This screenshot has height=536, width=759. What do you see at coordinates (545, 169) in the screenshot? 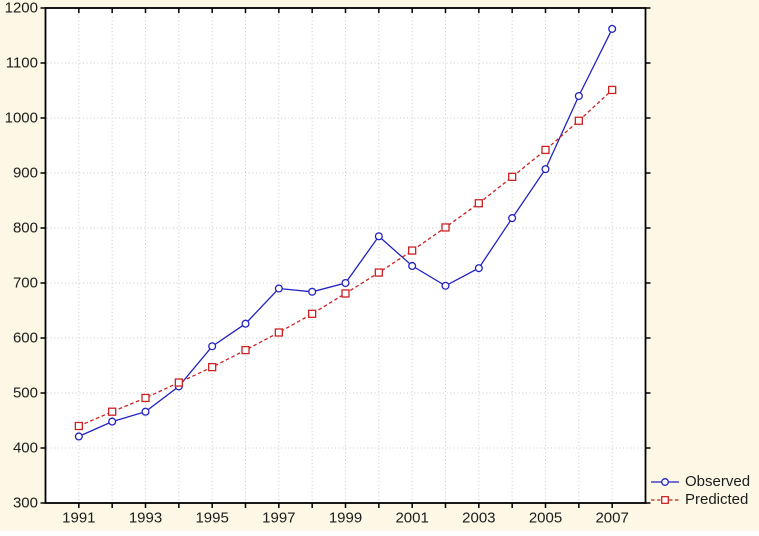
I see `observed-marker-2005` at bounding box center [545, 169].